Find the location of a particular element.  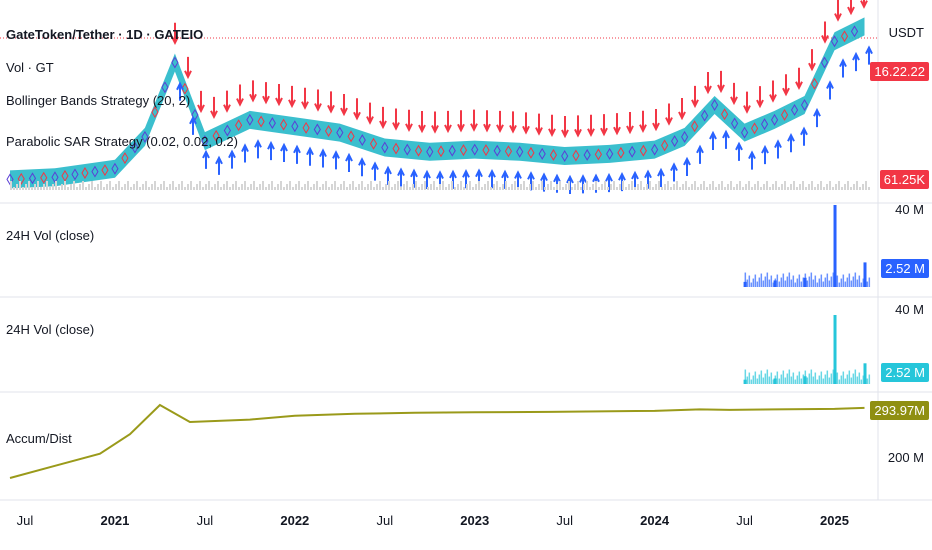

x-tick-label: Jul is located at coordinates (25, 520).